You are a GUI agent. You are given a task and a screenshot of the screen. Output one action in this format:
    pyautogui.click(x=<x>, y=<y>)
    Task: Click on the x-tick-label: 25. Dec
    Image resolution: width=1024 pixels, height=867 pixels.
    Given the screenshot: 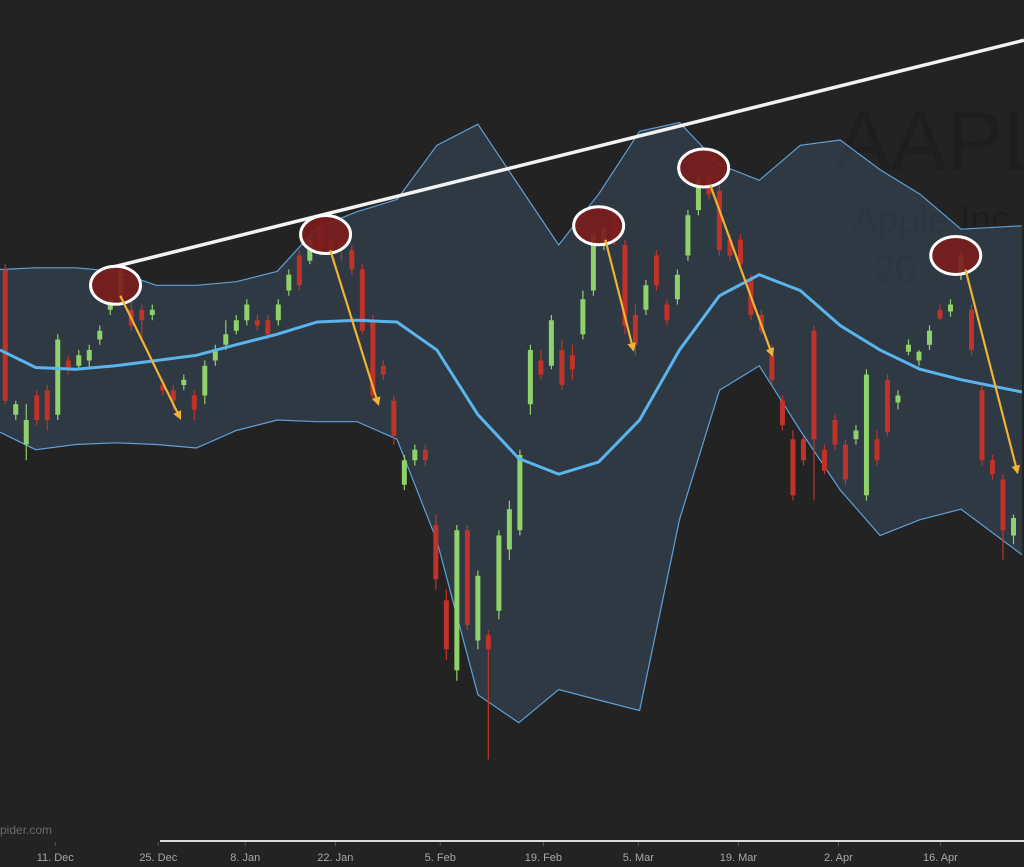 What is the action you would take?
    pyautogui.click(x=158, y=858)
    